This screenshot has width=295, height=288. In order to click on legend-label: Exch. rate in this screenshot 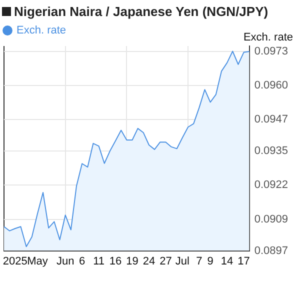, I will do `click(41, 30)`.